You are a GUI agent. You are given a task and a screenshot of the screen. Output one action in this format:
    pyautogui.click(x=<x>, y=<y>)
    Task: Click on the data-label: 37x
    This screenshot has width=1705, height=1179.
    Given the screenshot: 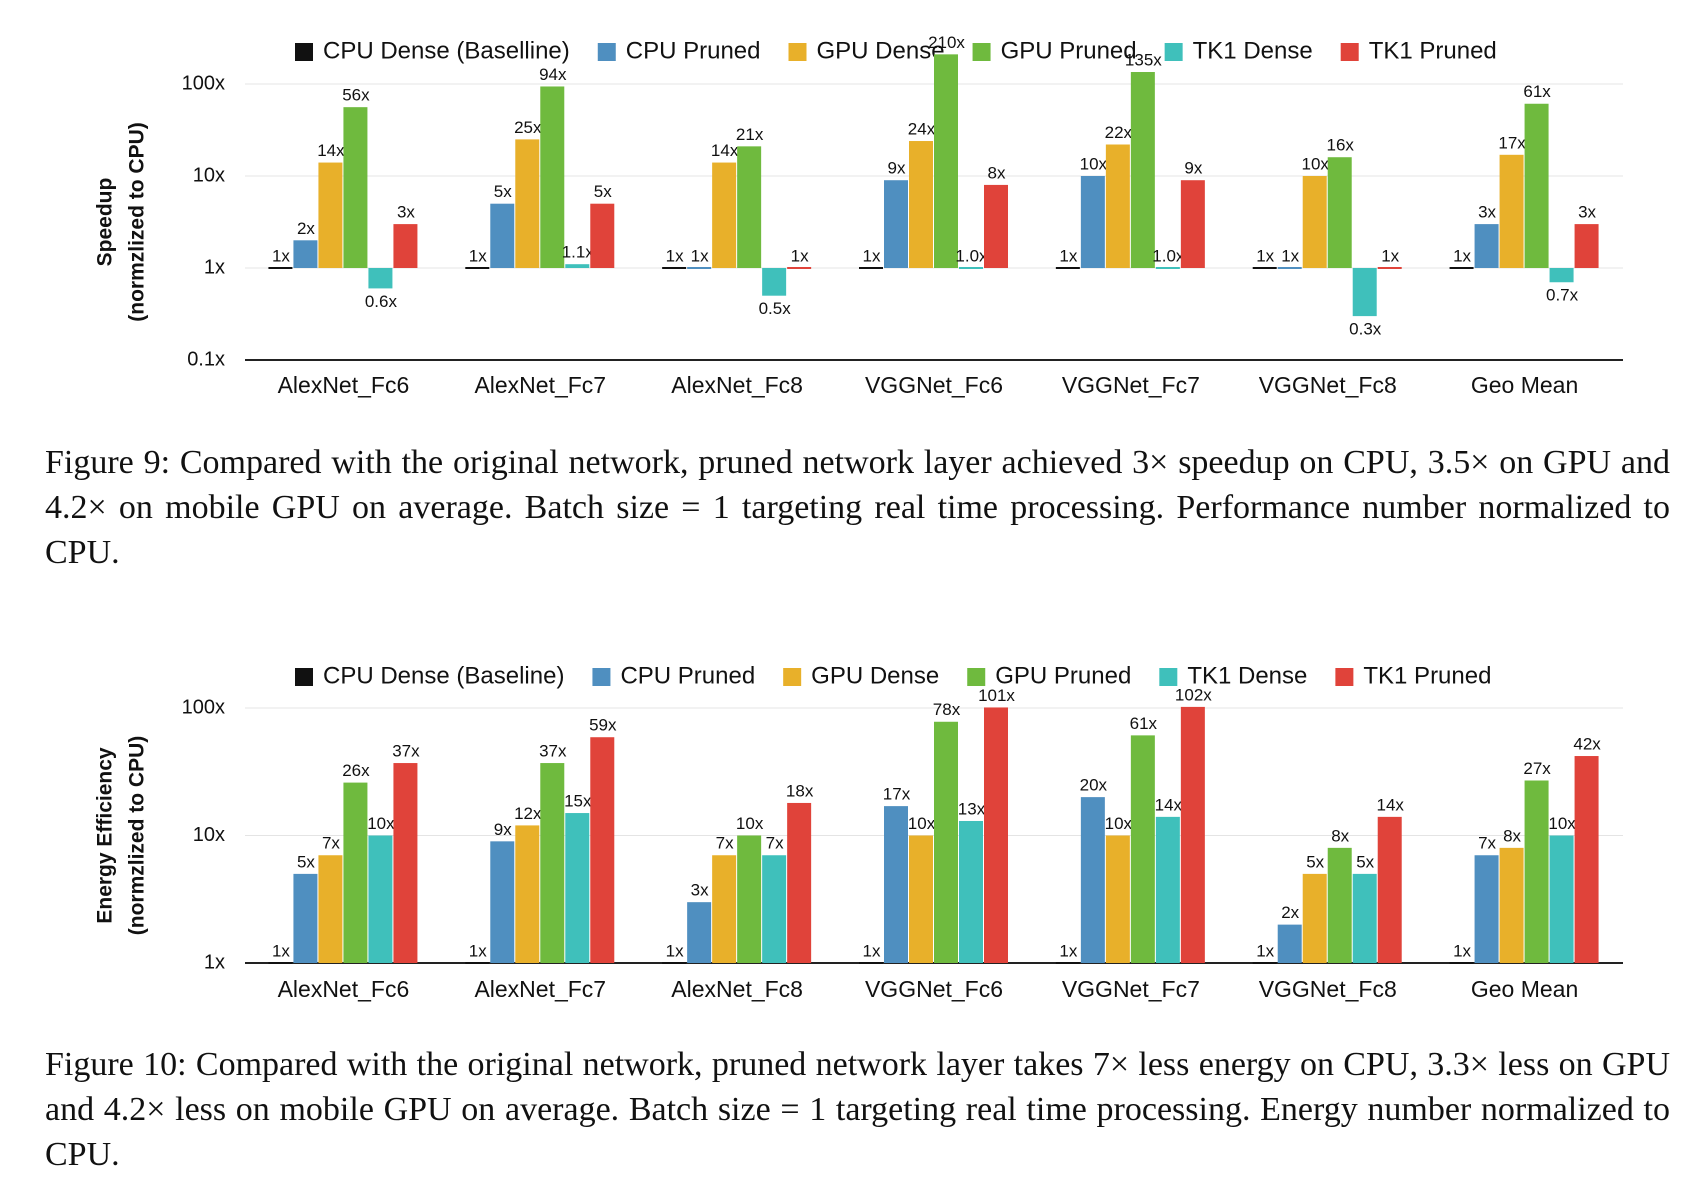 What is the action you would take?
    pyautogui.click(x=553, y=751)
    